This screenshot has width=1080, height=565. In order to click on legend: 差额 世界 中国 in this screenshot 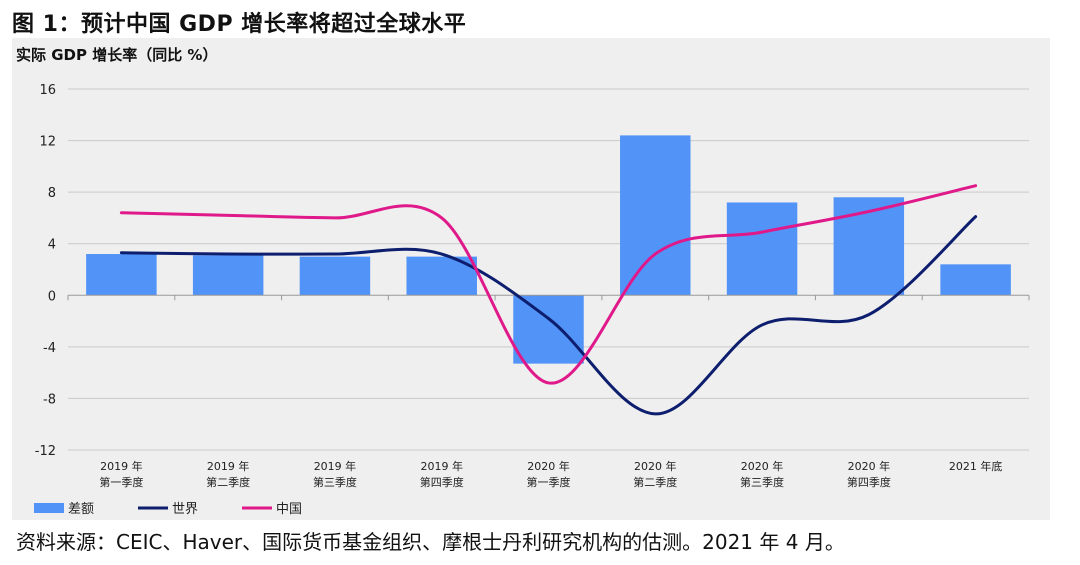, I will do `click(168, 509)`.